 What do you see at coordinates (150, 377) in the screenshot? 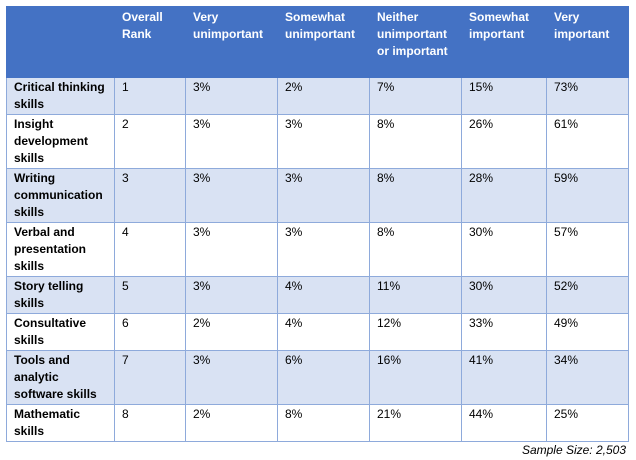
I see `cell-overall-rank: 7` at bounding box center [150, 377].